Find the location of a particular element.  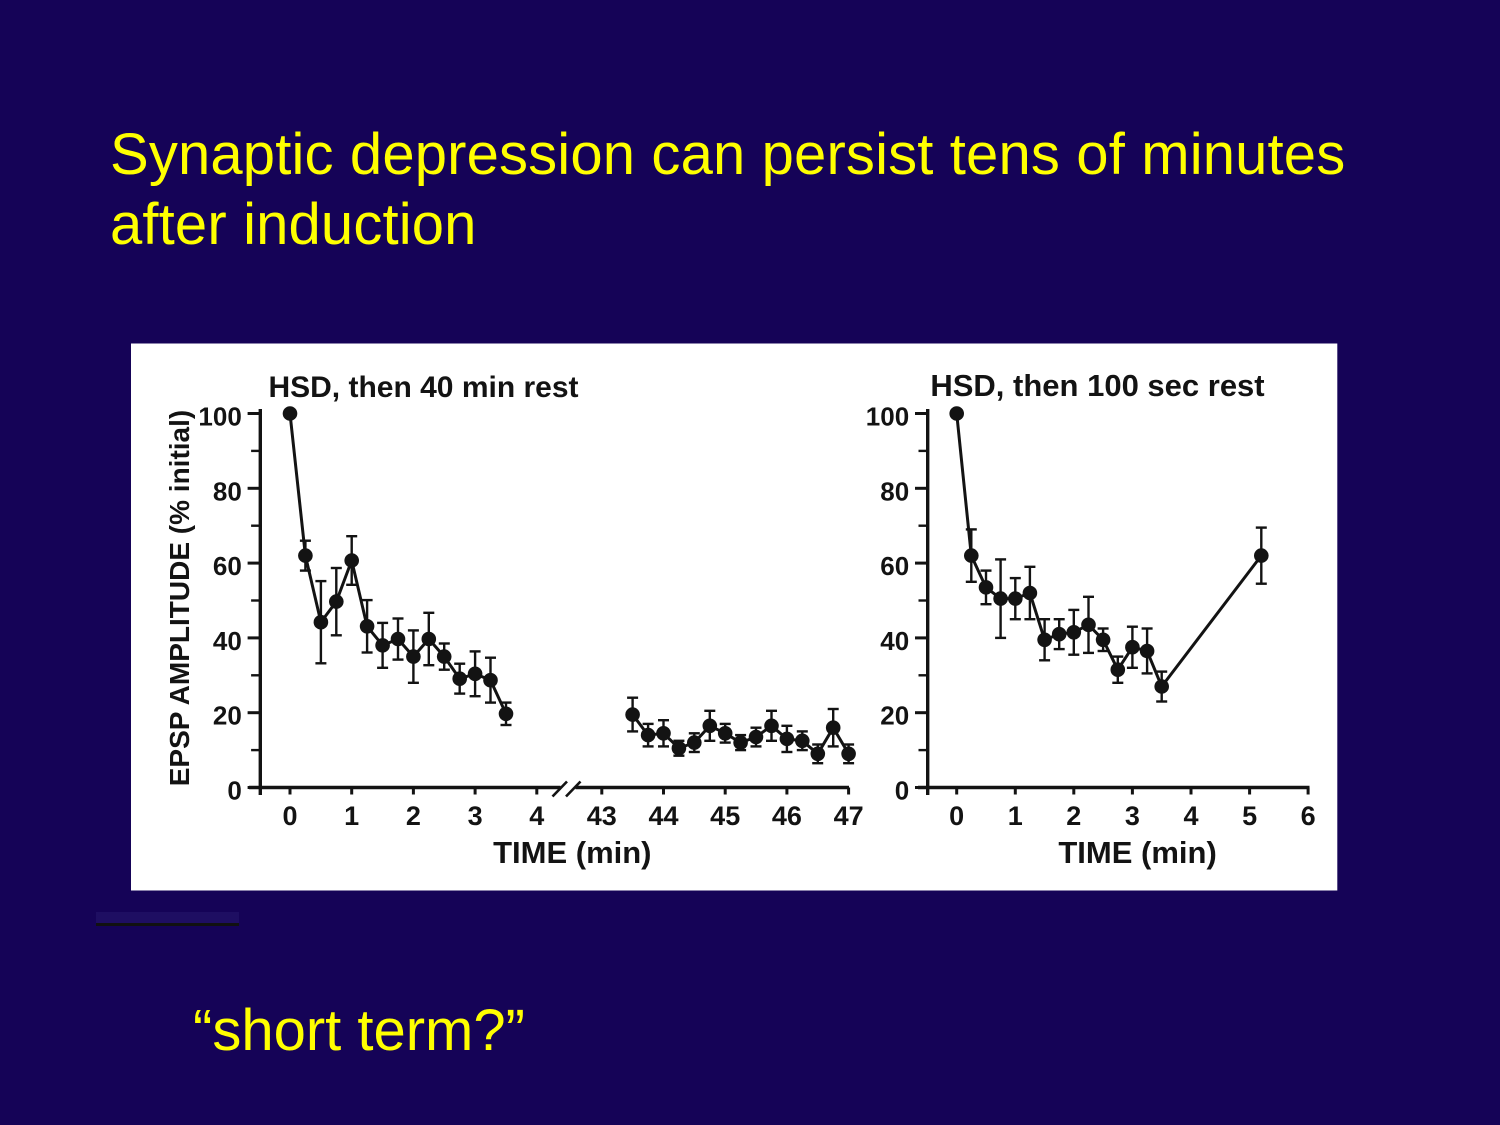

svg-text: EPSP AMPLITUDE (% initial) is located at coordinates (179, 598).